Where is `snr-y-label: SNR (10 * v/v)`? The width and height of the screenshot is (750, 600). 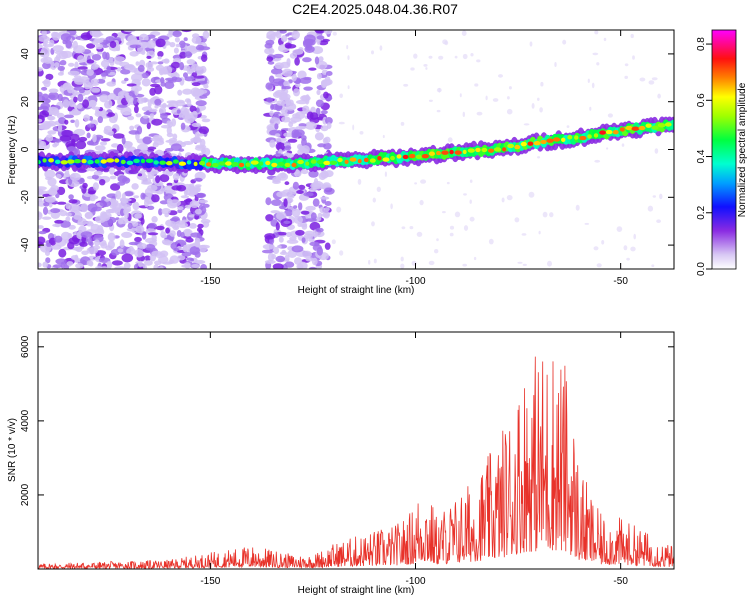 snr-y-label: SNR (10 * v/v) is located at coordinates (12, 450).